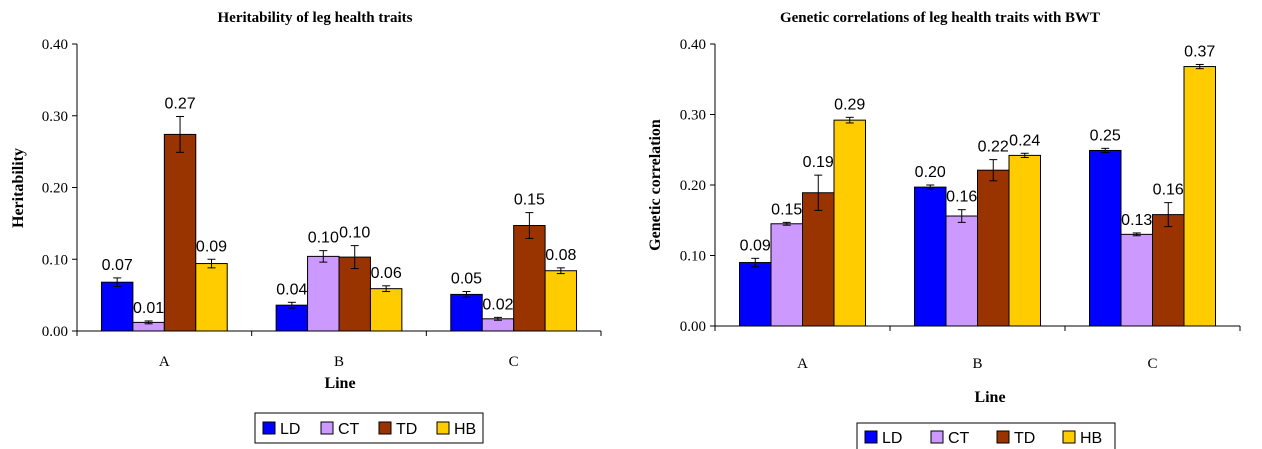 Image resolution: width=1262 pixels, height=449 pixels. What do you see at coordinates (849, 104) in the screenshot?
I see `data-label: 0.29` at bounding box center [849, 104].